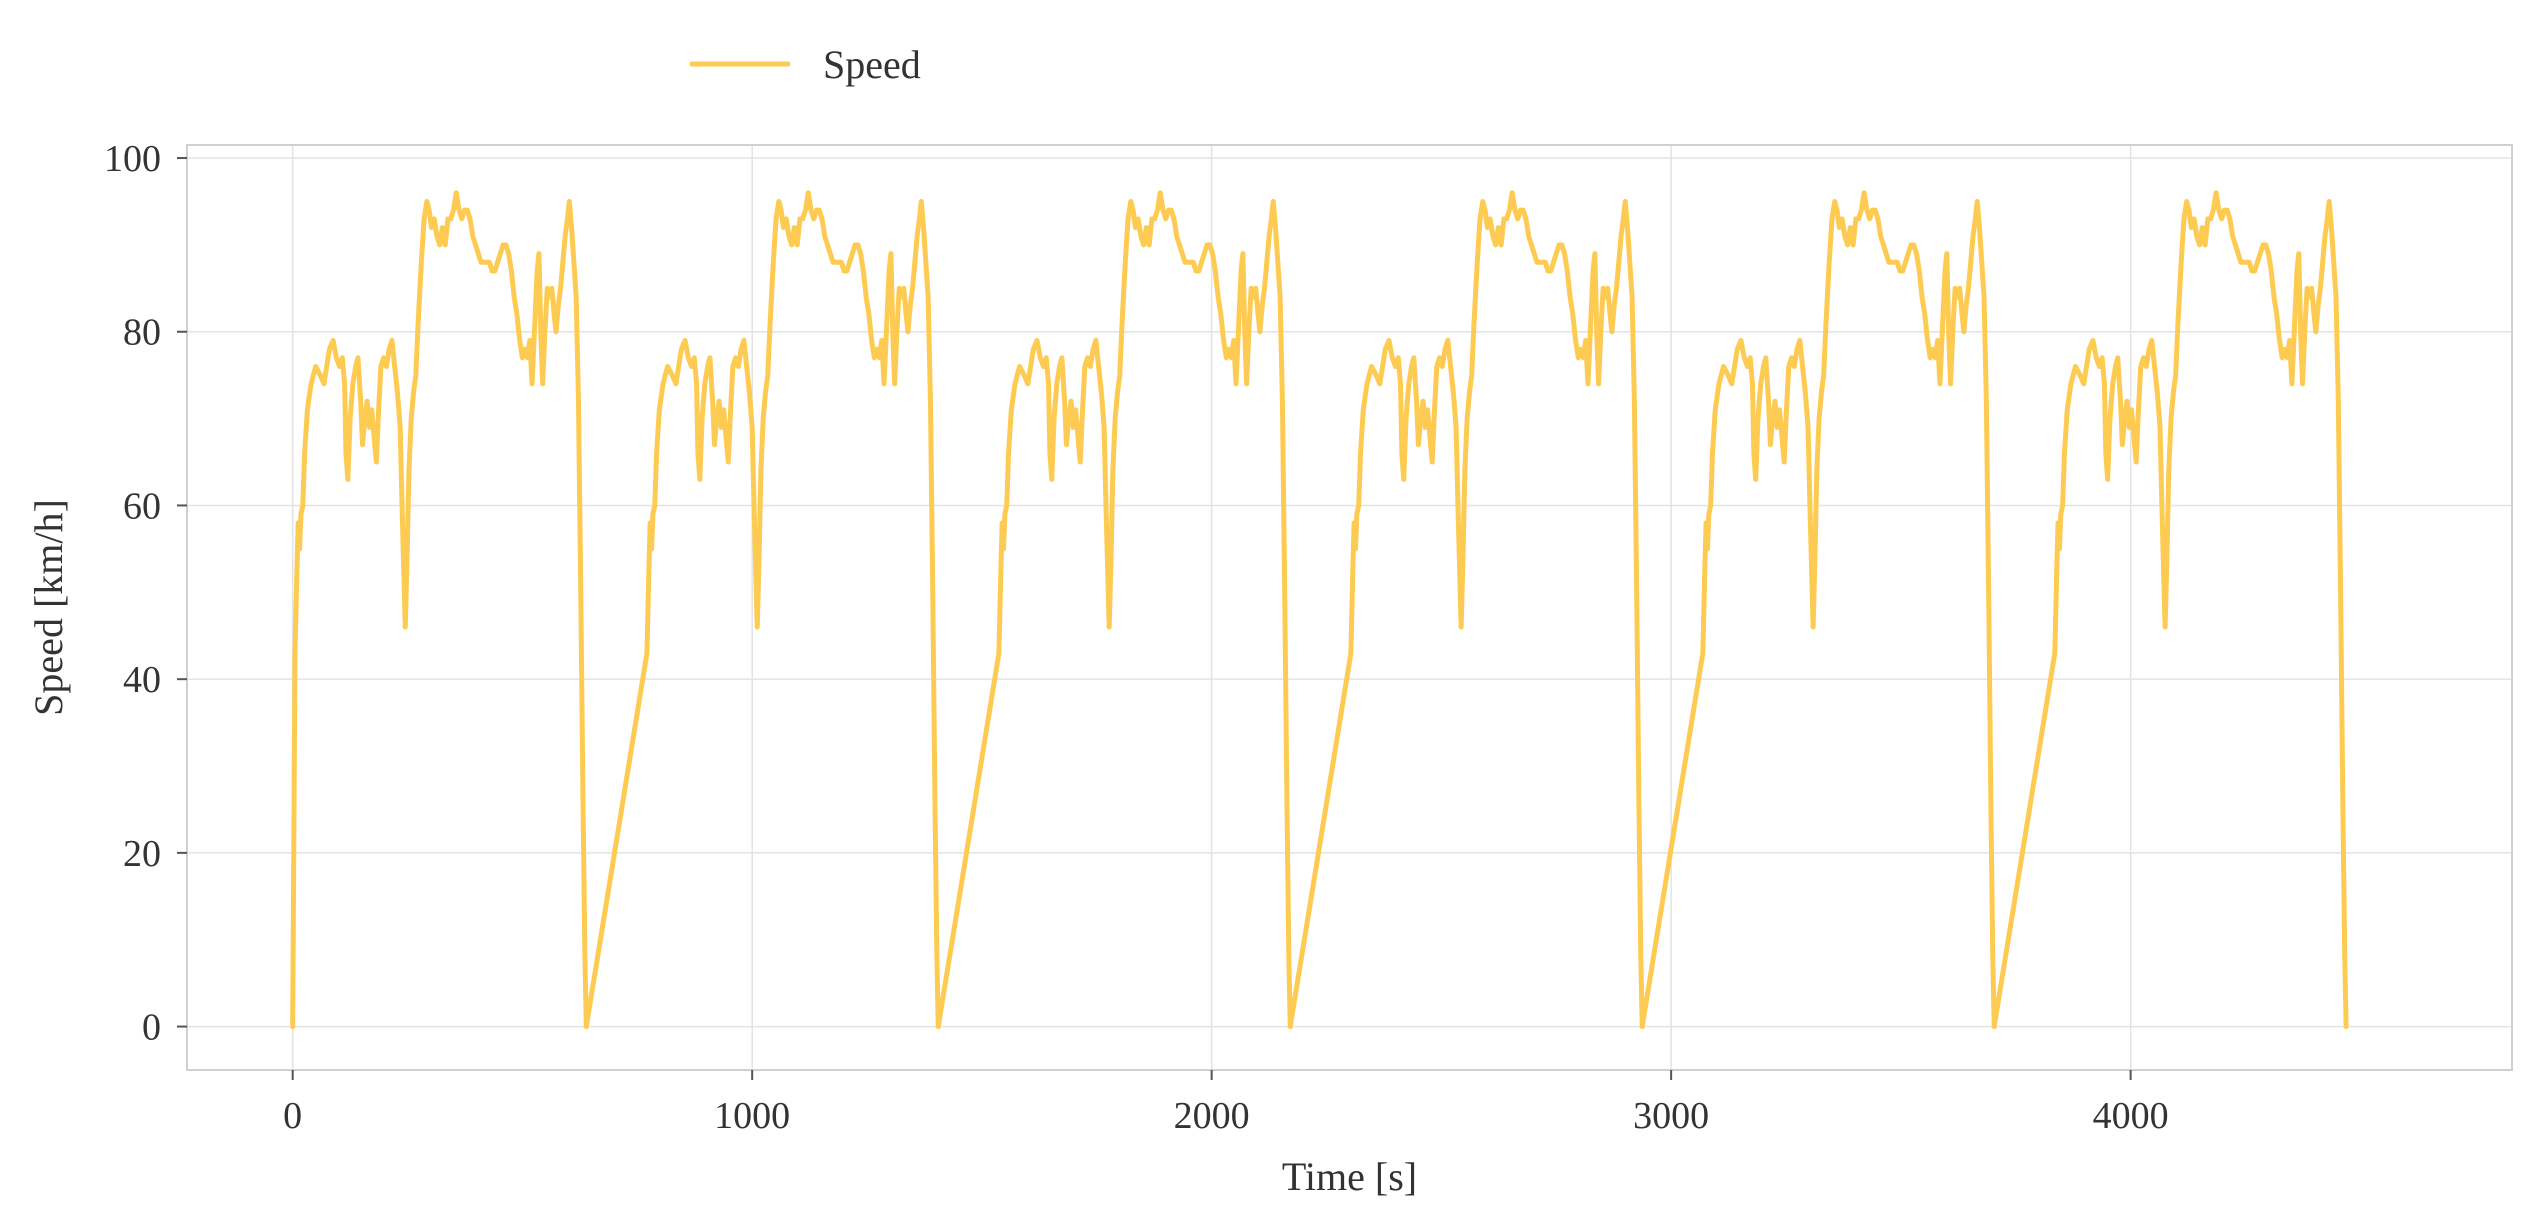  Describe the element at coordinates (752, 1116) in the screenshot. I see `x-tick-label: 1000` at that location.